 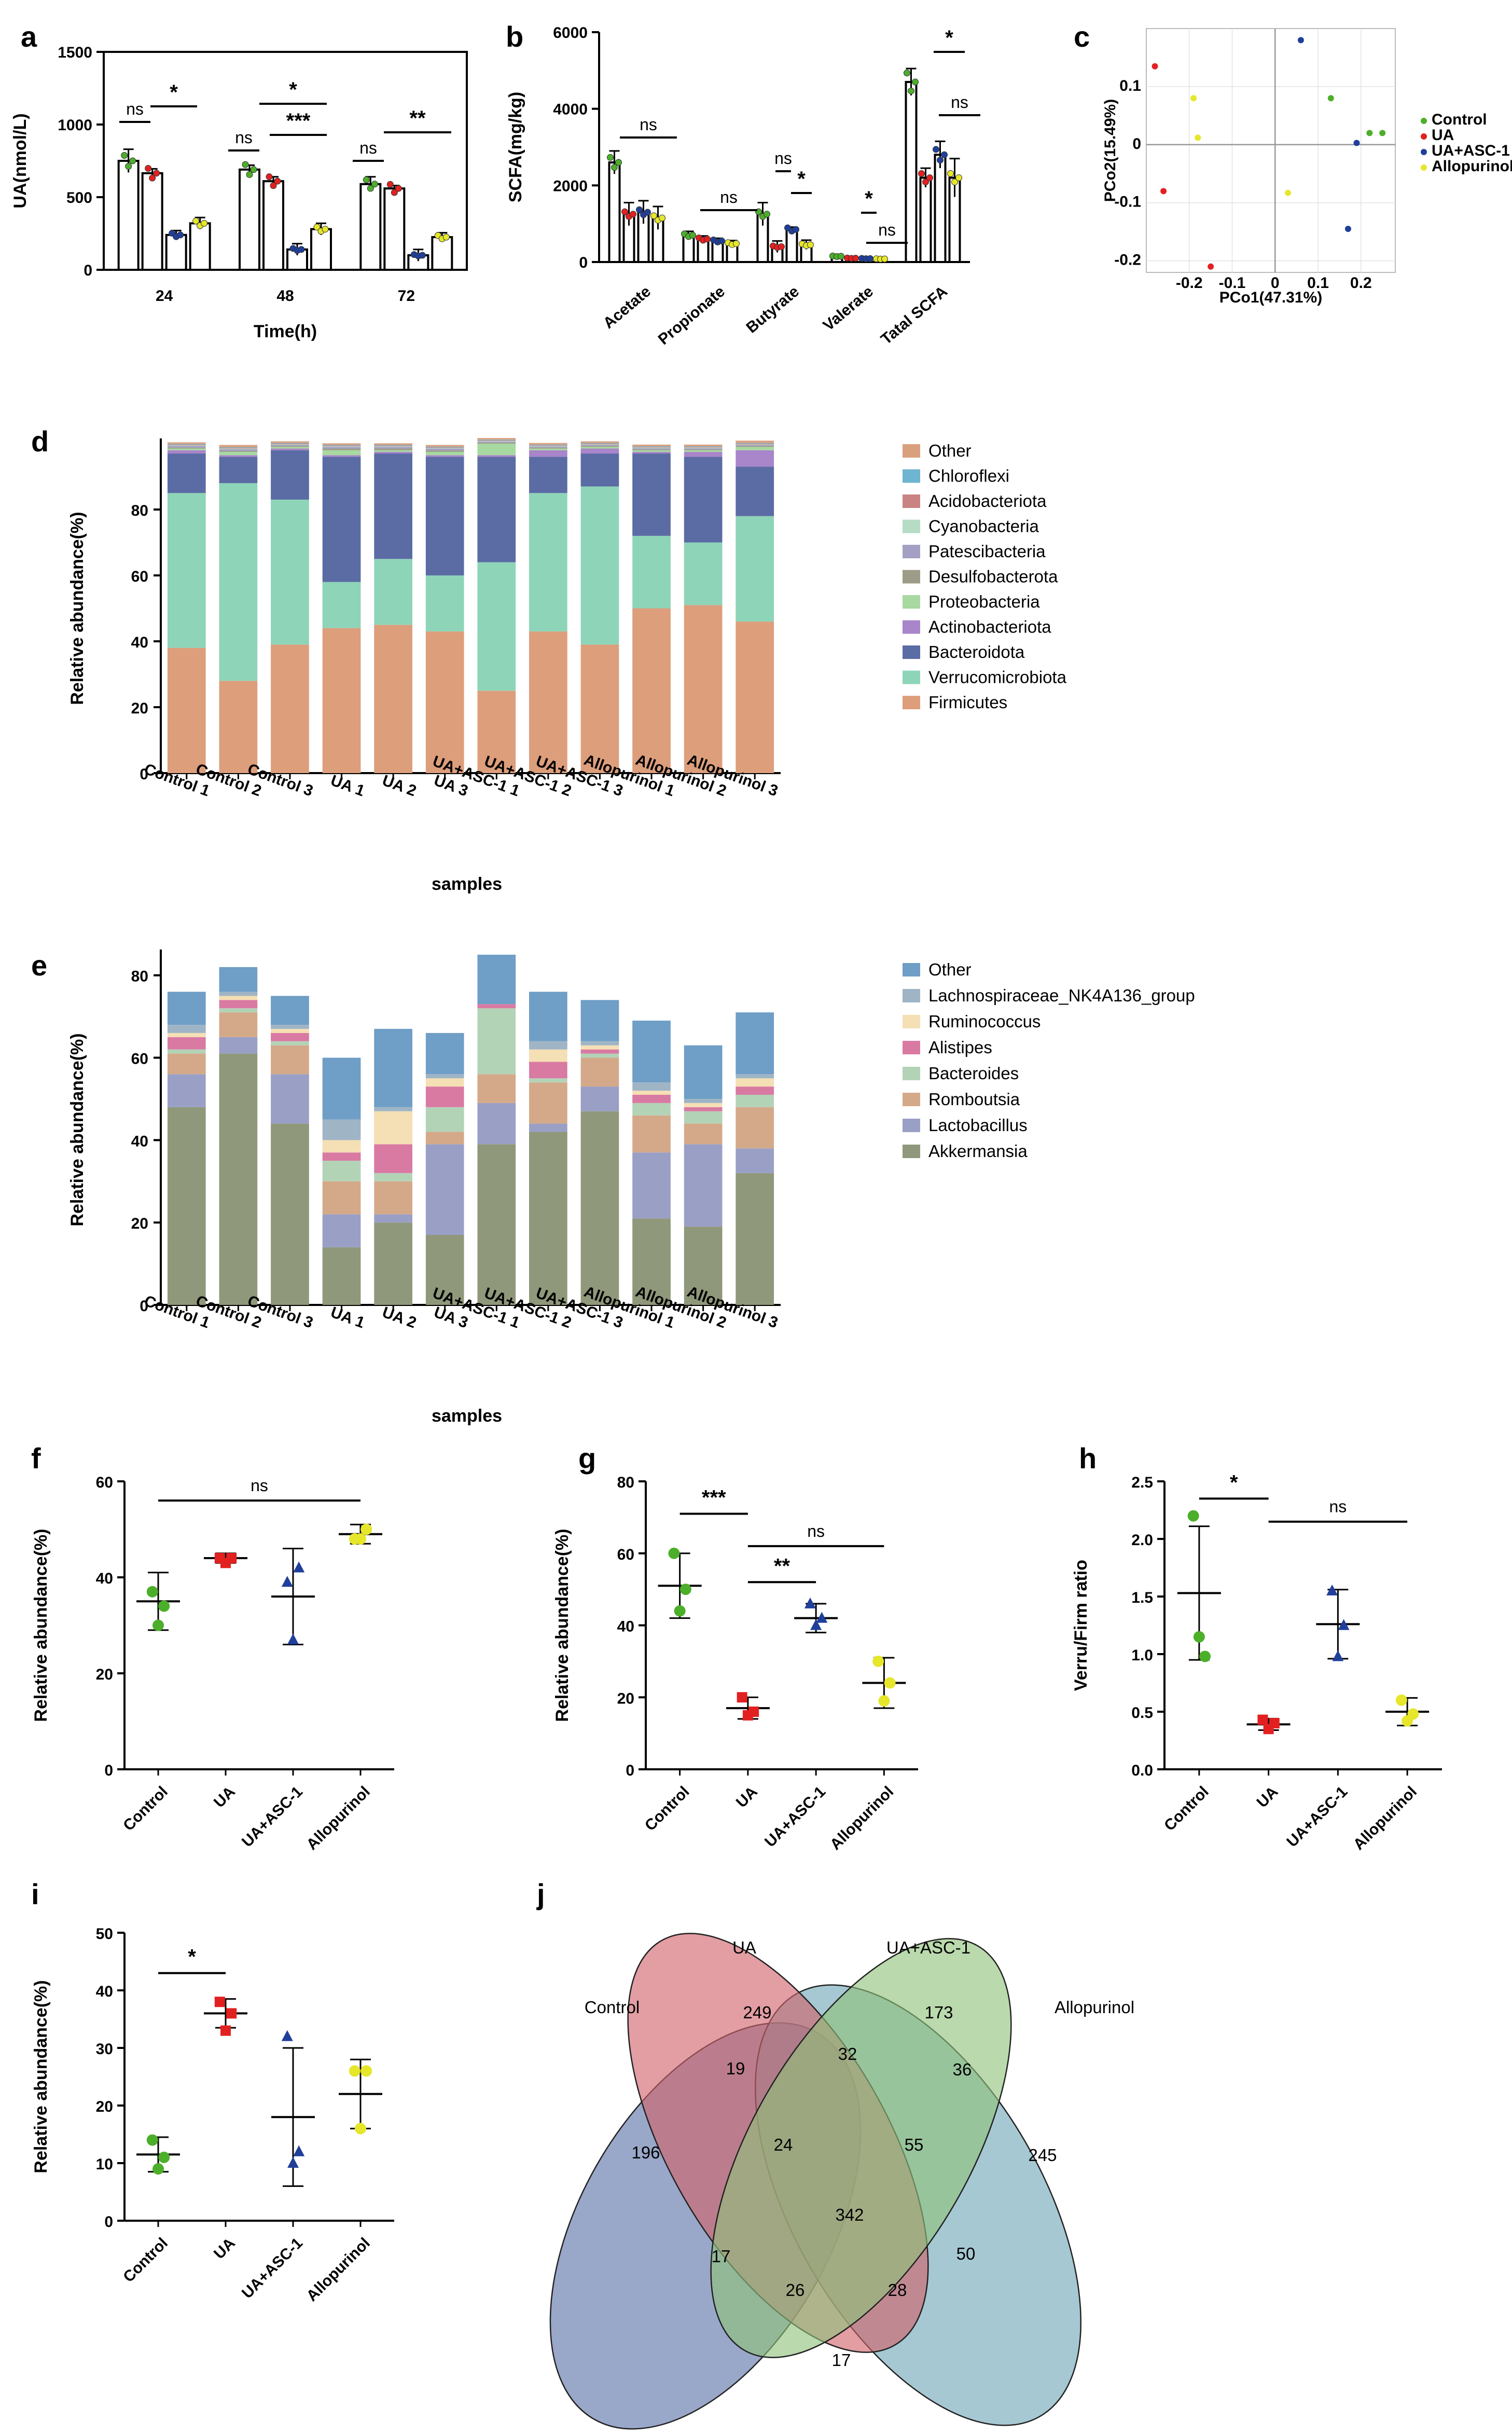 I want to click on stack-d-Verrucomicrobiota-UA+ASC-1 1, so click(x=497, y=626).